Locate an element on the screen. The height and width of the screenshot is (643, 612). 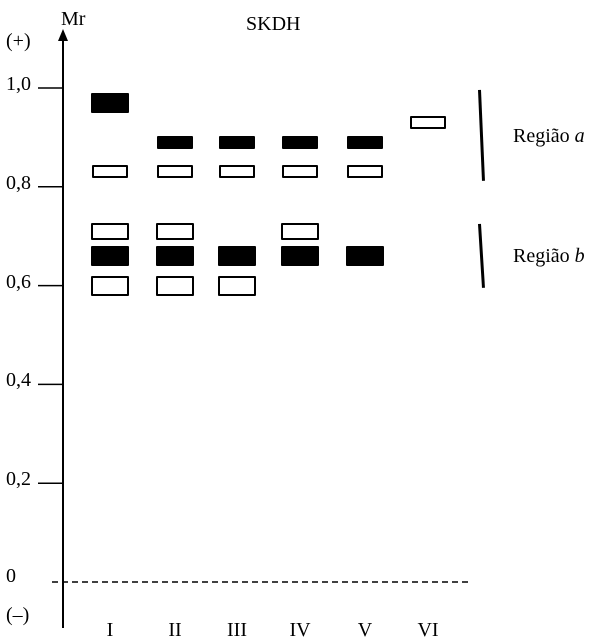
lane-label-iv: IV is located at coordinates (300, 630).